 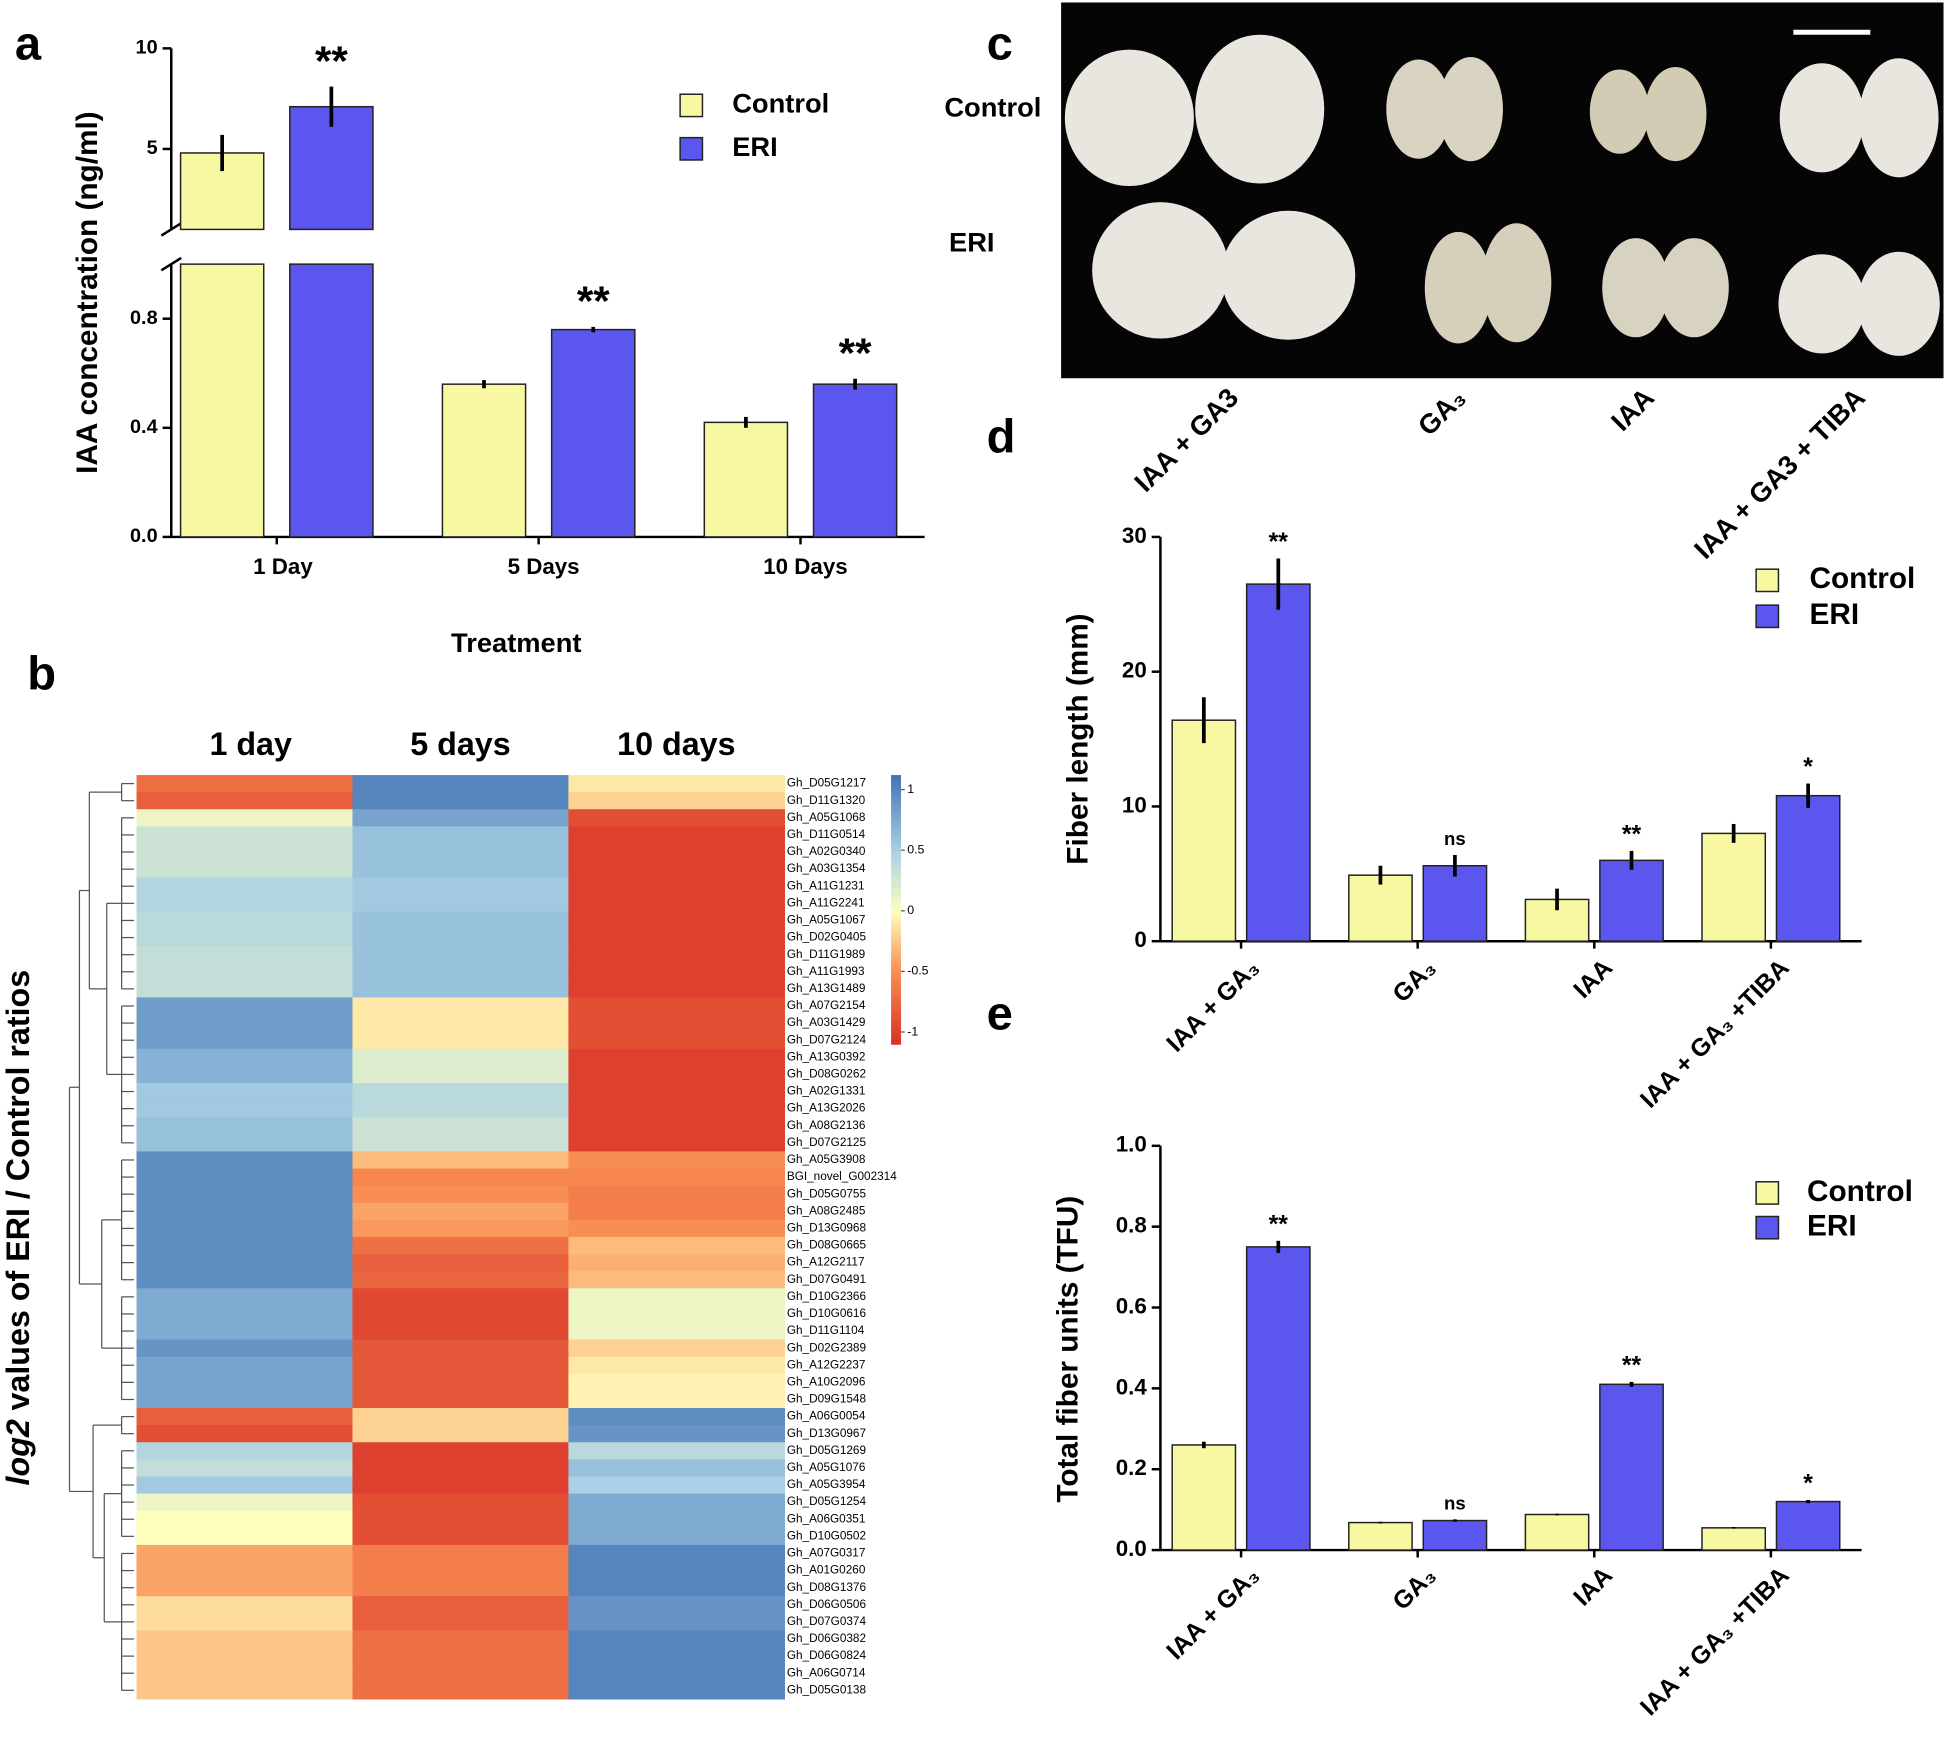 What do you see at coordinates (28, 43) in the screenshot?
I see `panel-label: a` at bounding box center [28, 43].